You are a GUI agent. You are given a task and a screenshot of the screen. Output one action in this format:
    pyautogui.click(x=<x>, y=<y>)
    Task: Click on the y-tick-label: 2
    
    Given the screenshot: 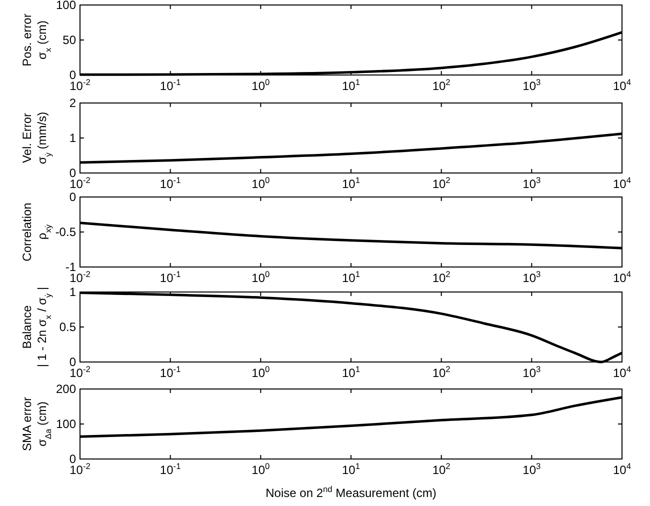 What is the action you would take?
    pyautogui.click(x=72, y=103)
    